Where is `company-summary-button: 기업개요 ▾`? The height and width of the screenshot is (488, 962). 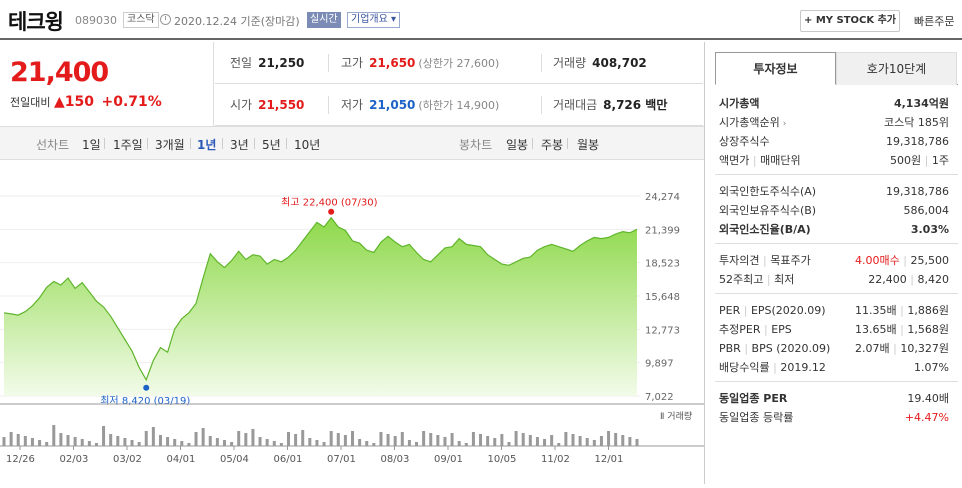 company-summary-button: 기업개요 ▾ is located at coordinates (374, 20).